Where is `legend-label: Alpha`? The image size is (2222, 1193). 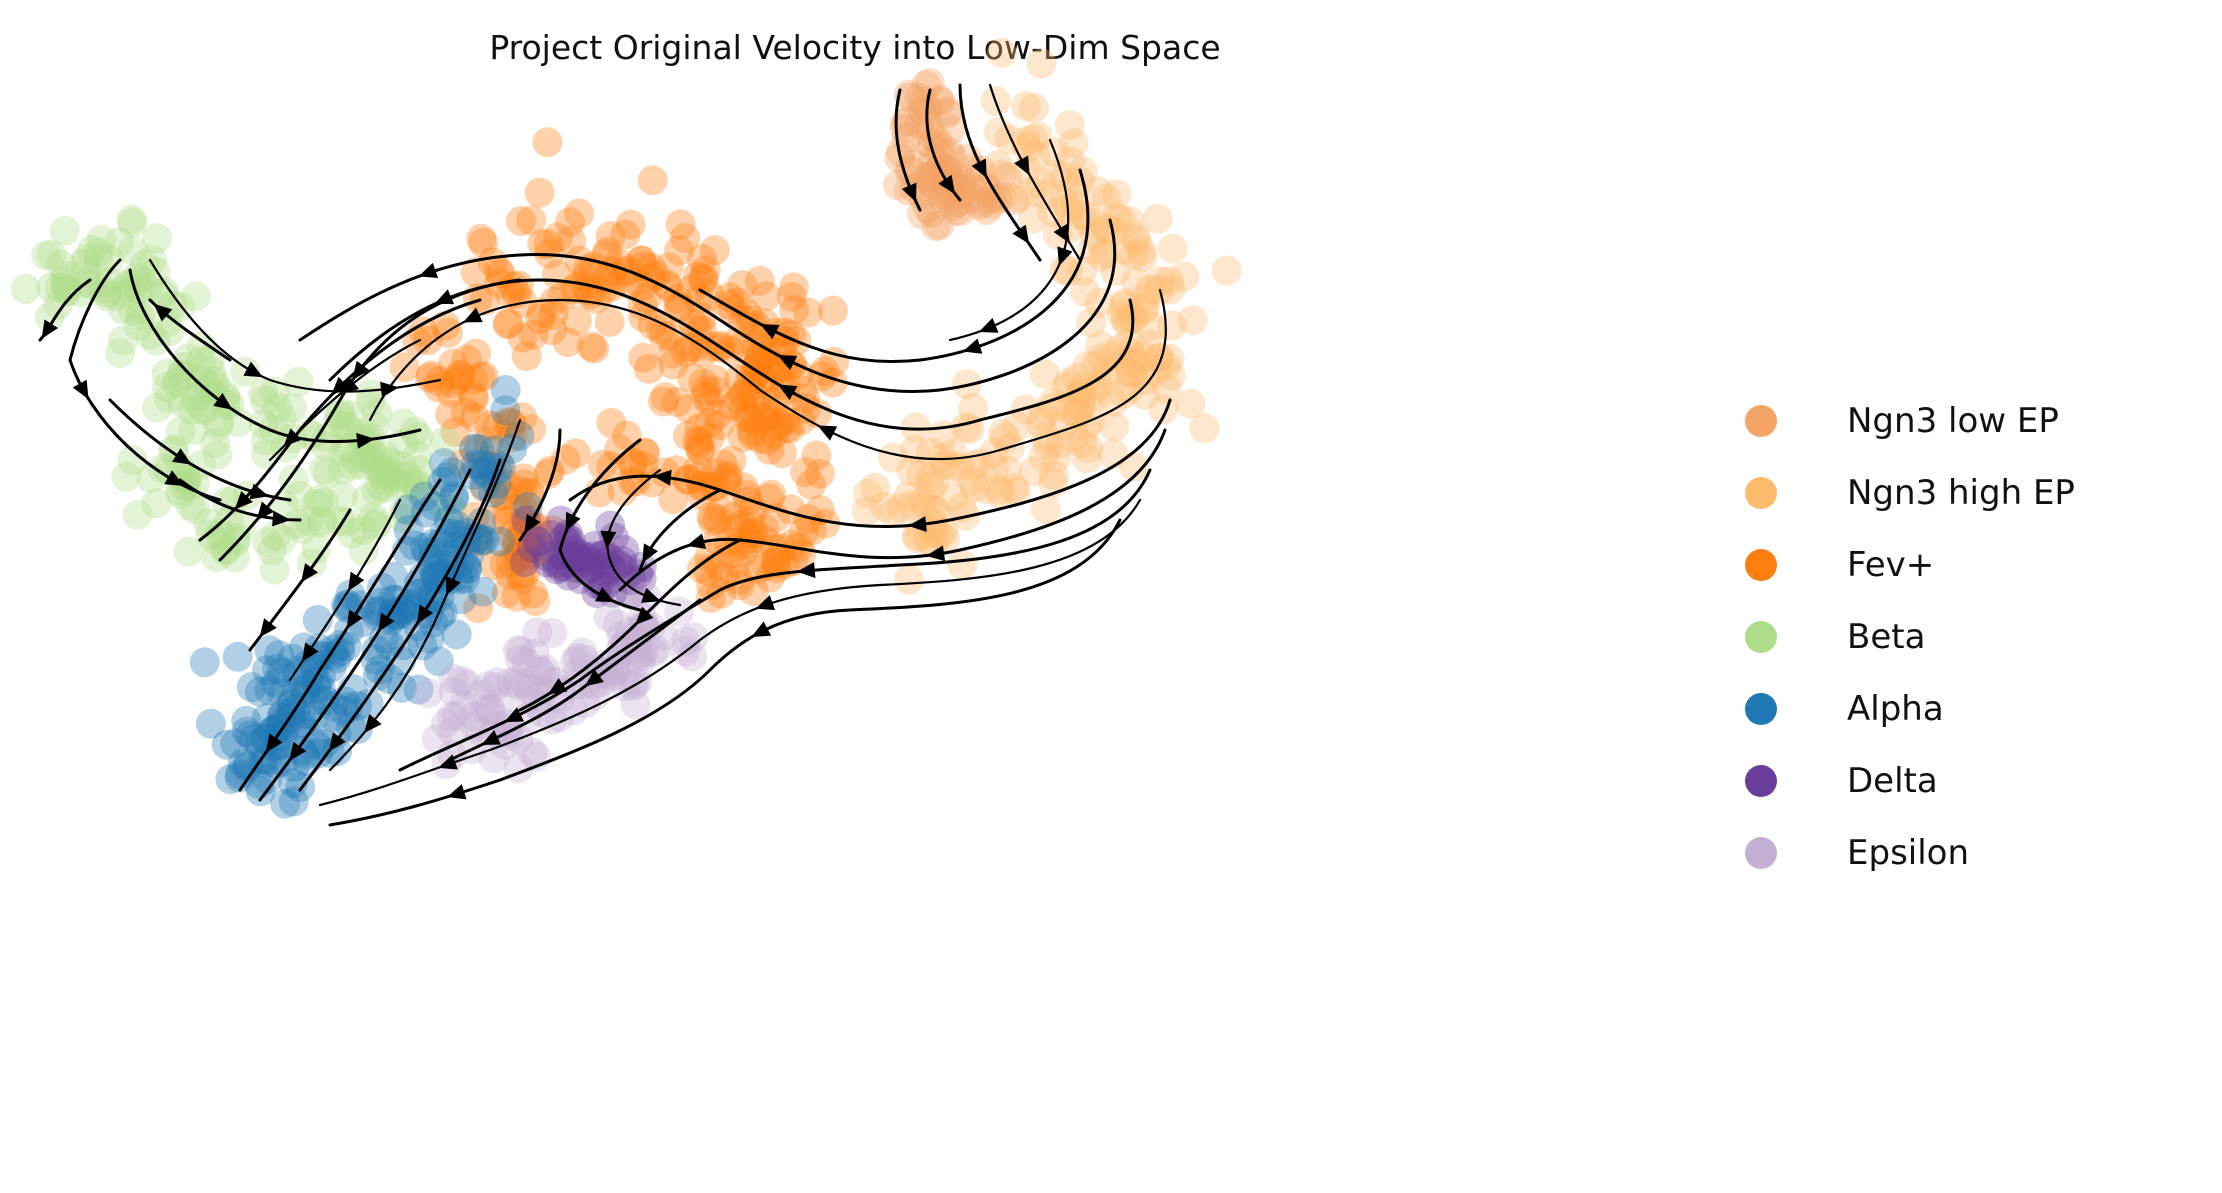 legend-label: Alpha is located at coordinates (1895, 709).